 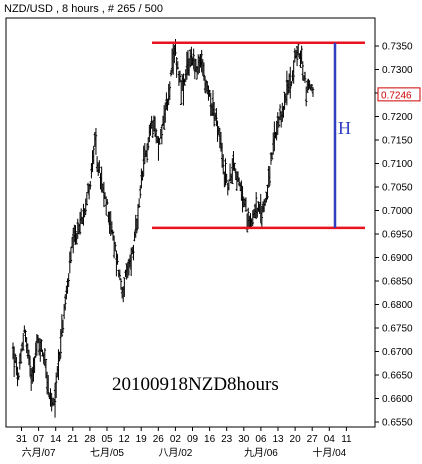 I want to click on x-tick-label: 27, so click(x=313, y=439).